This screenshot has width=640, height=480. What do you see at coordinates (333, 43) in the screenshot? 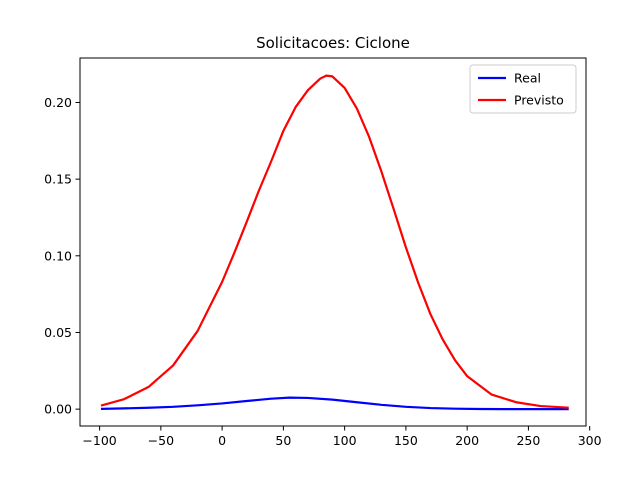
I see `chart-title: Solicitacoes: Ciclone` at bounding box center [333, 43].